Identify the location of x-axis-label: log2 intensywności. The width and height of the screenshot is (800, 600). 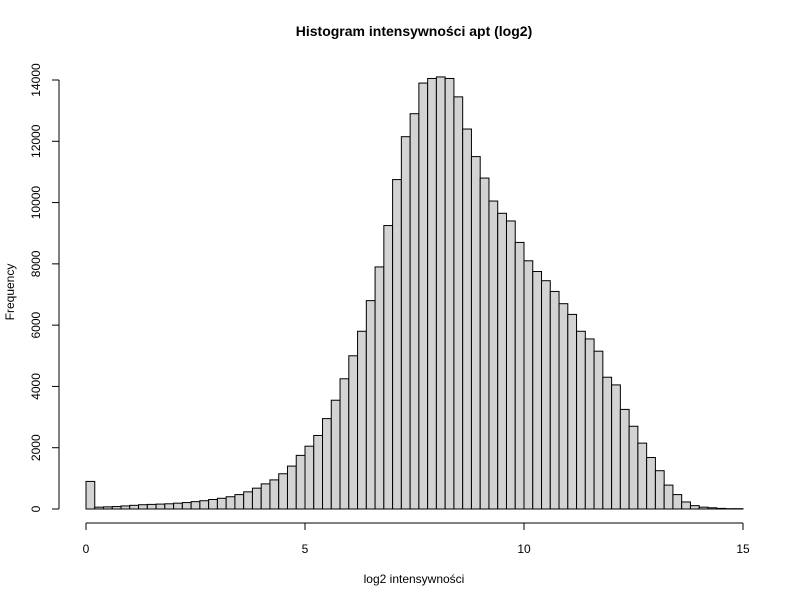
(414, 579).